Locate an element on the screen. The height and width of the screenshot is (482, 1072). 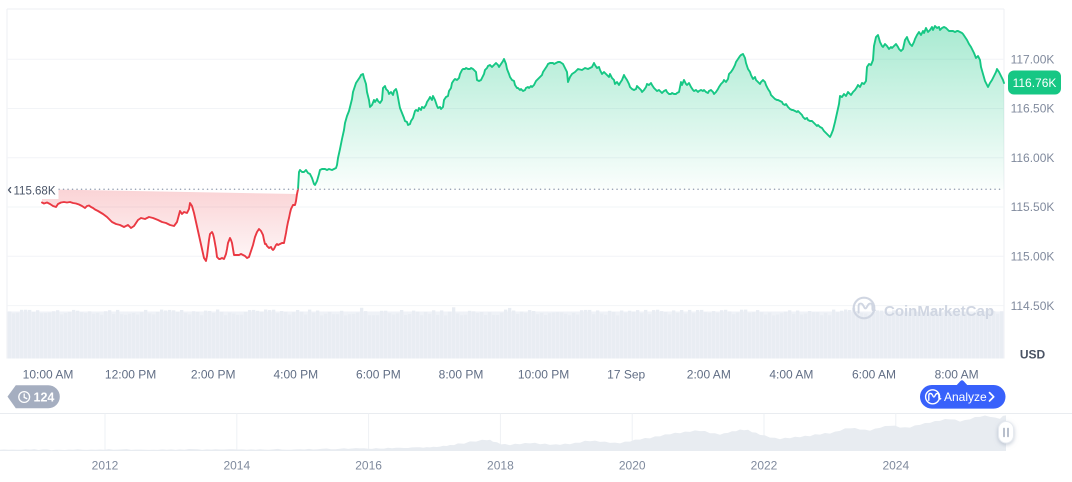
svg-text: 8:00 PM is located at coordinates (461, 374).